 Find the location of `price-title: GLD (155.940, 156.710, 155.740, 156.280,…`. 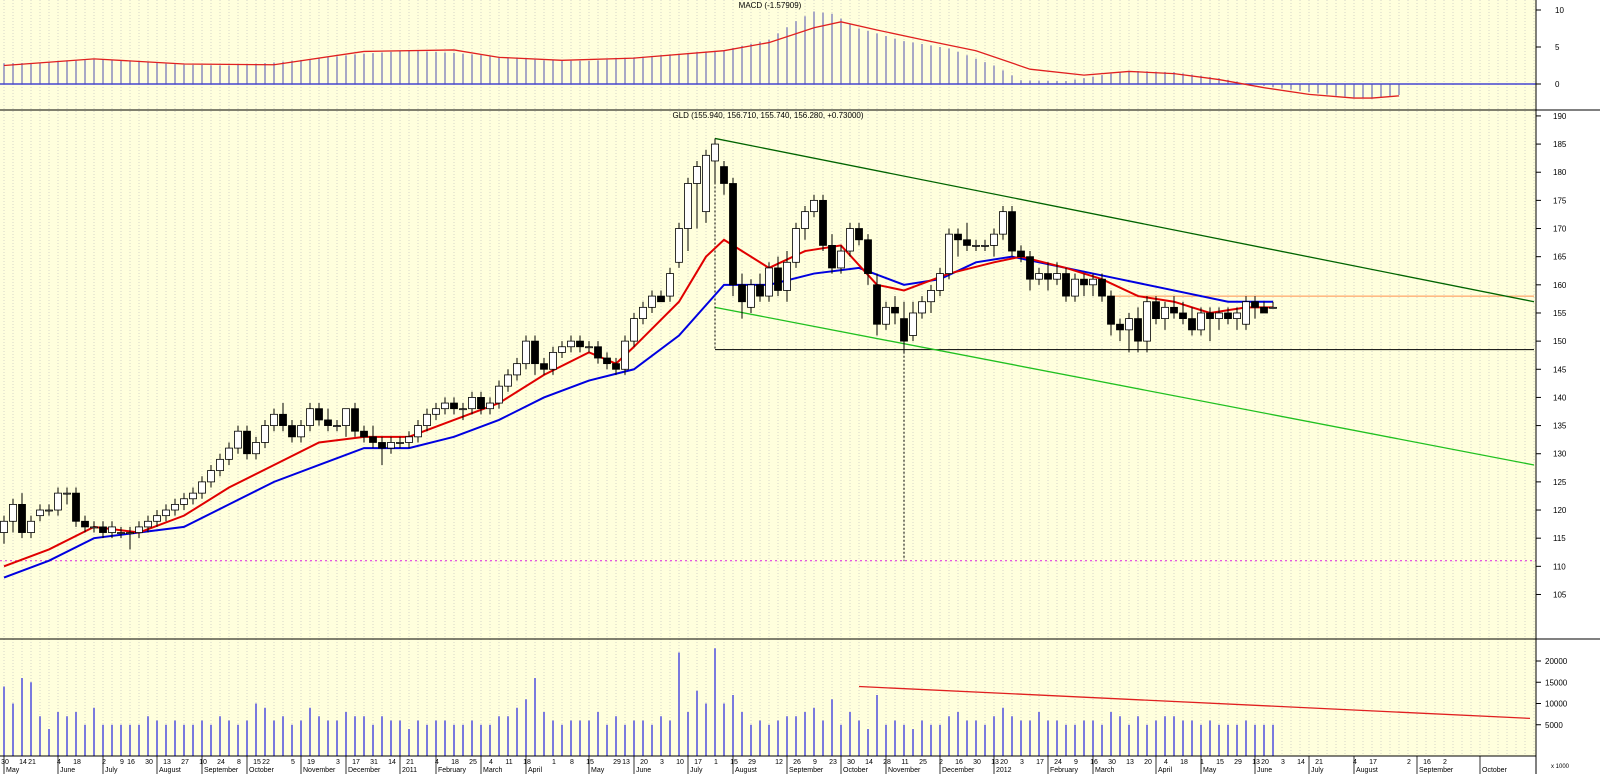

price-title: GLD (155.940, 156.710, 155.740, 156.280,… is located at coordinates (767, 115).